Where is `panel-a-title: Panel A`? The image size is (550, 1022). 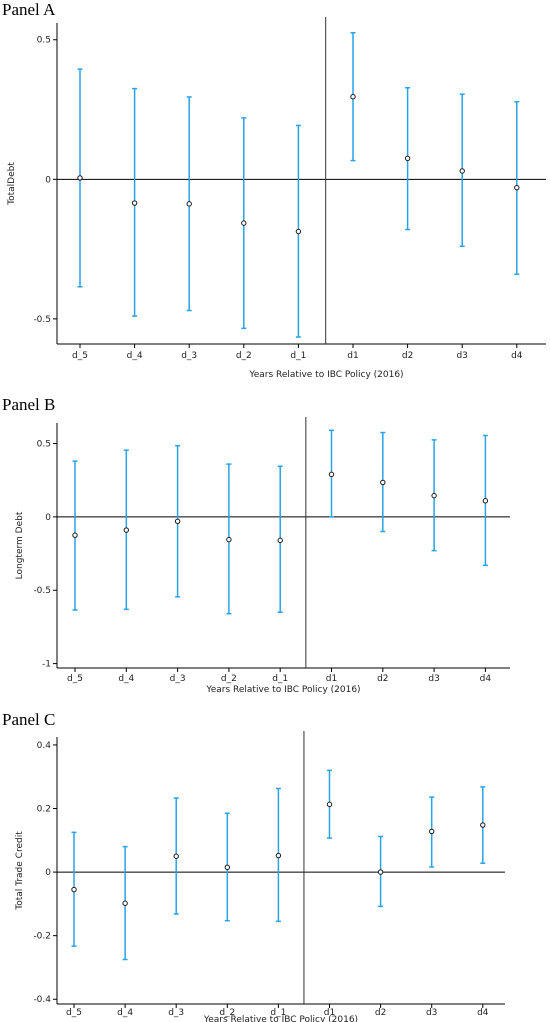 panel-a-title: Panel A is located at coordinates (29, 9).